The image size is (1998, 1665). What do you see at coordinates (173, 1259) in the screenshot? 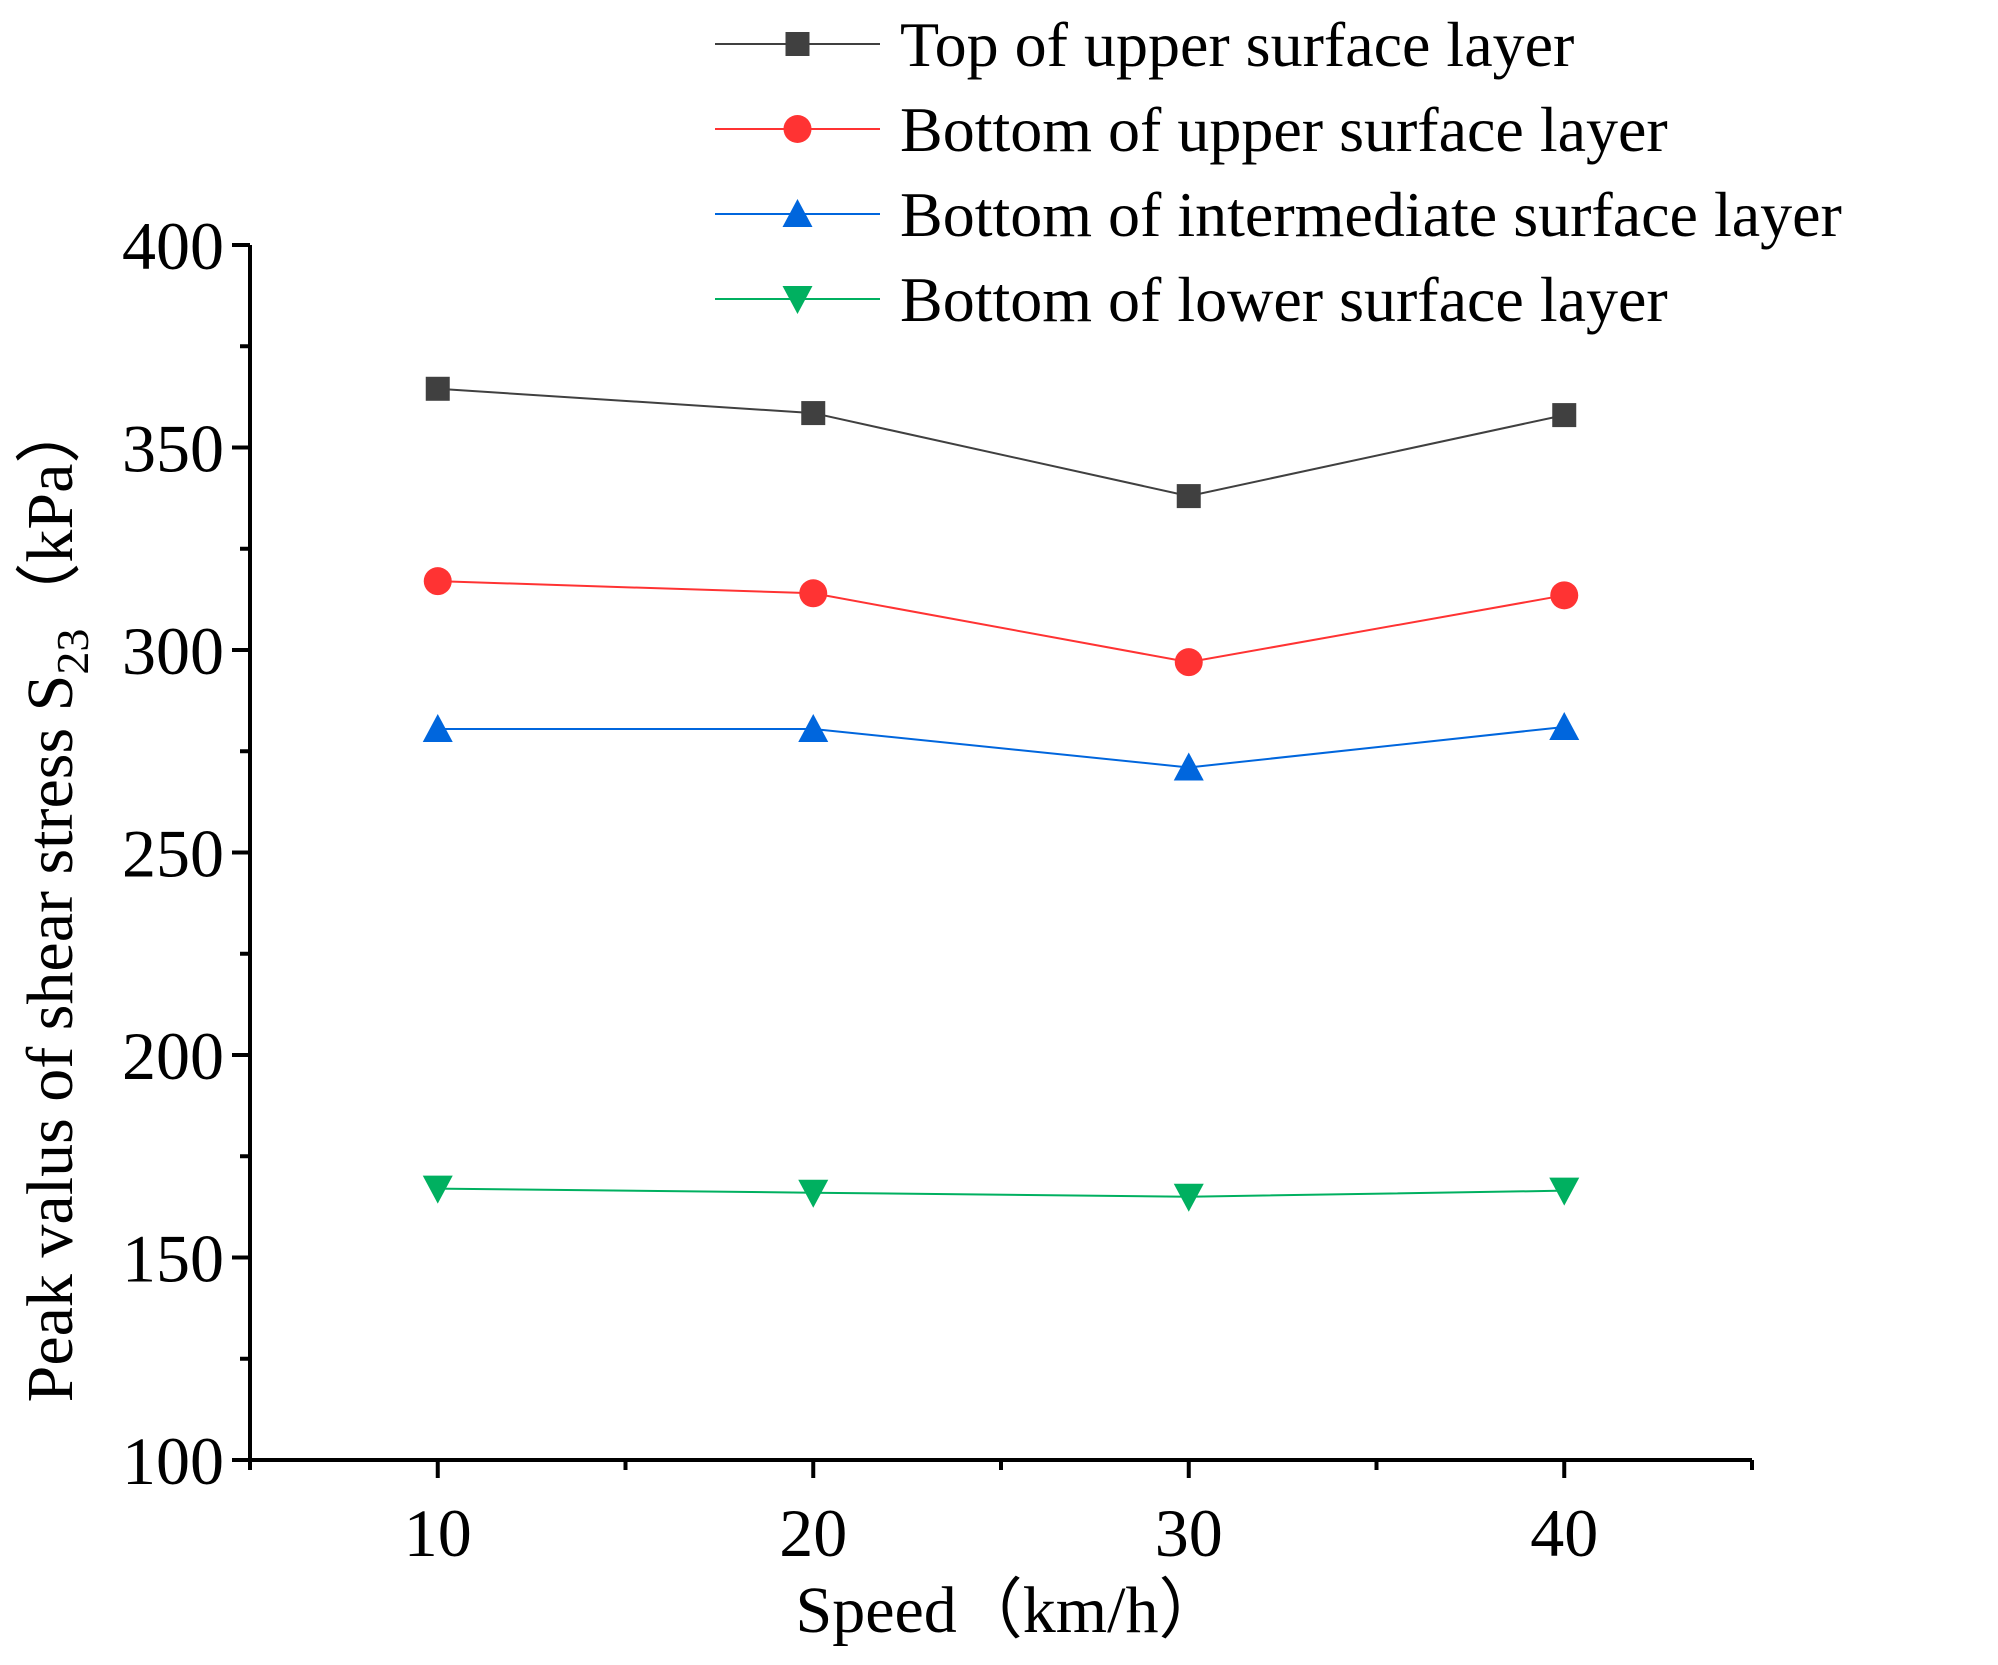
I see `y-tick-label: 150` at bounding box center [173, 1259].